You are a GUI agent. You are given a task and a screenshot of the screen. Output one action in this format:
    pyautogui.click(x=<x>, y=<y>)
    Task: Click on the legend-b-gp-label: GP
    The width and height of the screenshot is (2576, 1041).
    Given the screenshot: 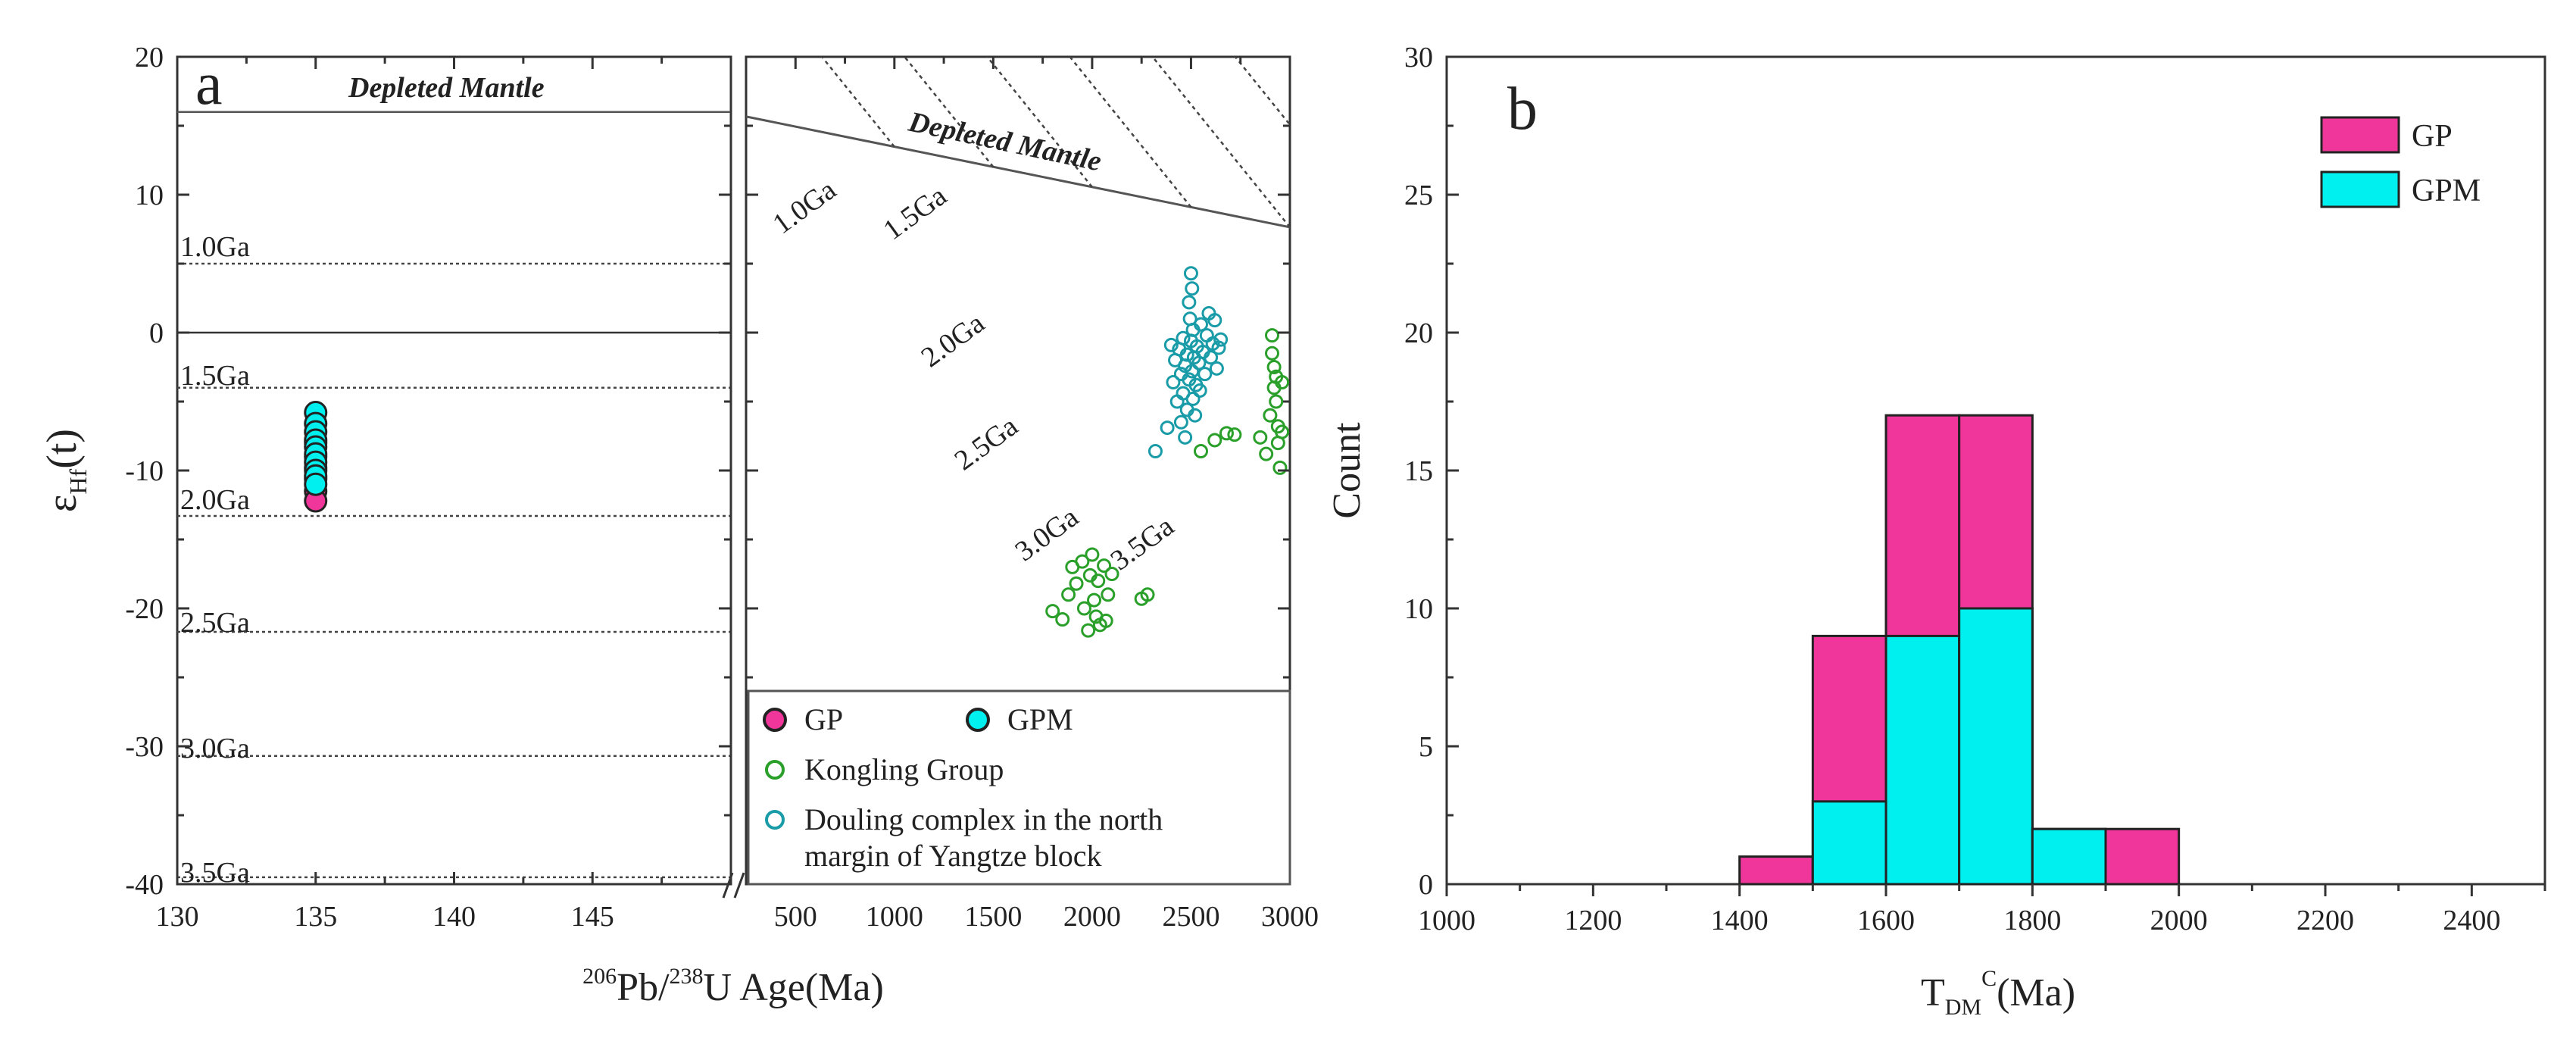 What is the action you would take?
    pyautogui.click(x=2432, y=136)
    